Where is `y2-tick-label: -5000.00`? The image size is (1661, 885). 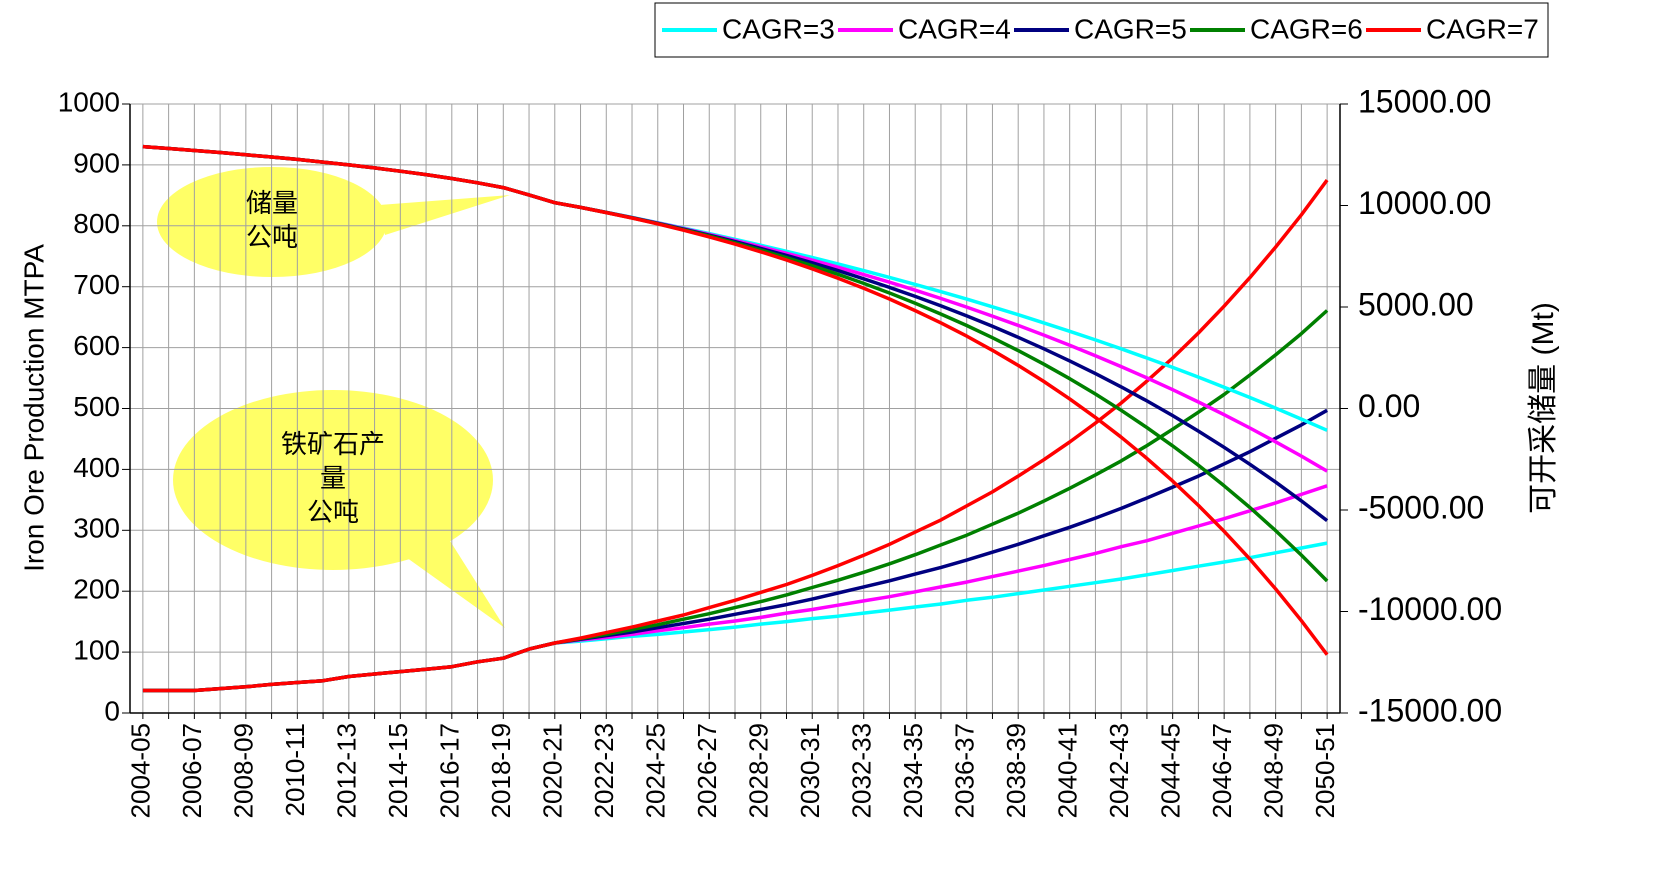
y2-tick-label: -5000.00 is located at coordinates (1421, 507).